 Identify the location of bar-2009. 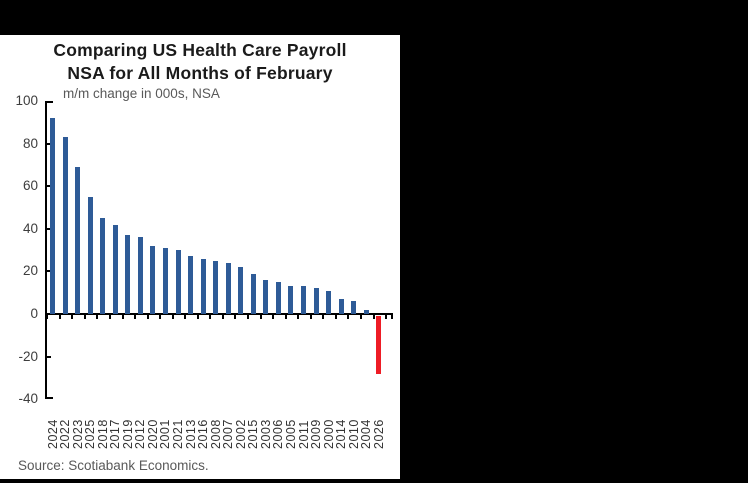
(316, 301).